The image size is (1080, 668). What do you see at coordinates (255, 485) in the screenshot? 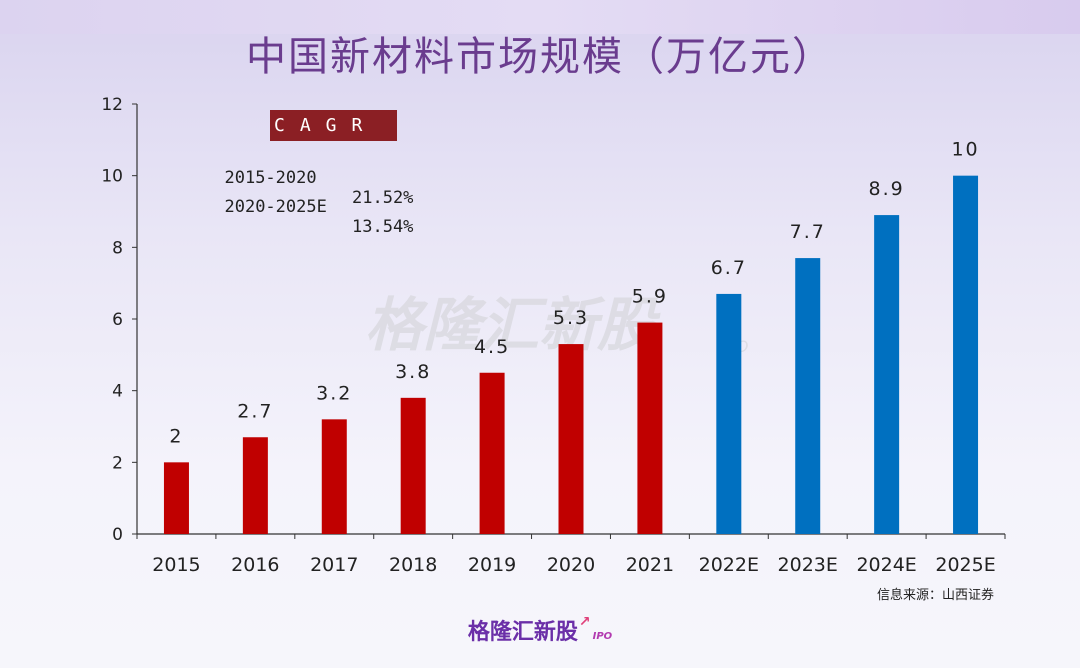
I see `bar-2016` at bounding box center [255, 485].